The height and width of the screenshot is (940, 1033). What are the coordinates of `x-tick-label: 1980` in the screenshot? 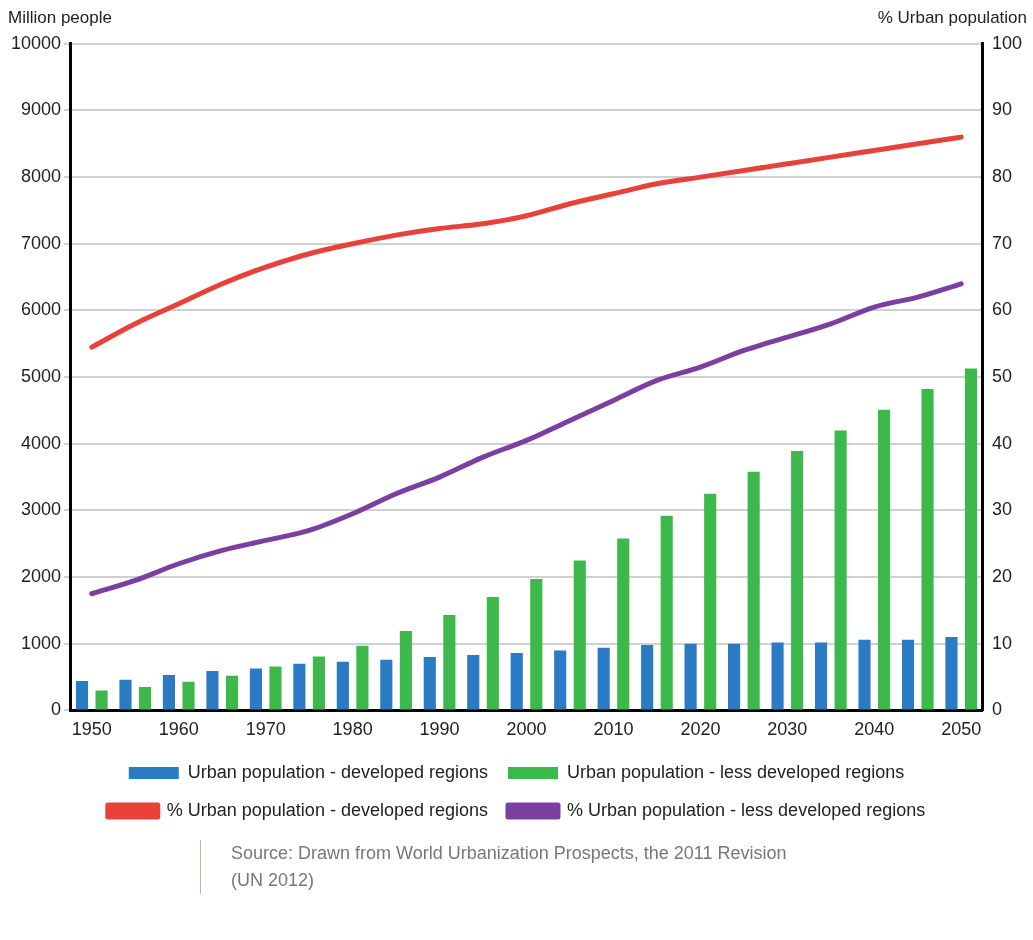 It's located at (352, 729).